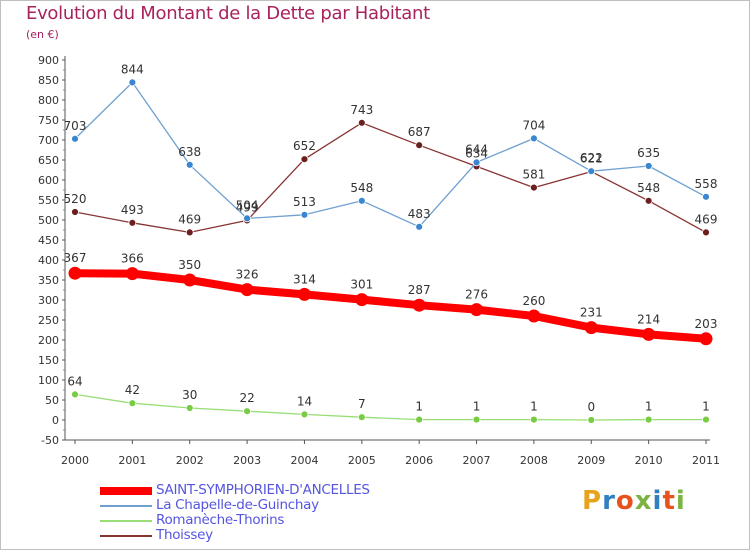 The image size is (750, 550). What do you see at coordinates (48, 340) in the screenshot?
I see `y-tick-label: 200` at bounding box center [48, 340].